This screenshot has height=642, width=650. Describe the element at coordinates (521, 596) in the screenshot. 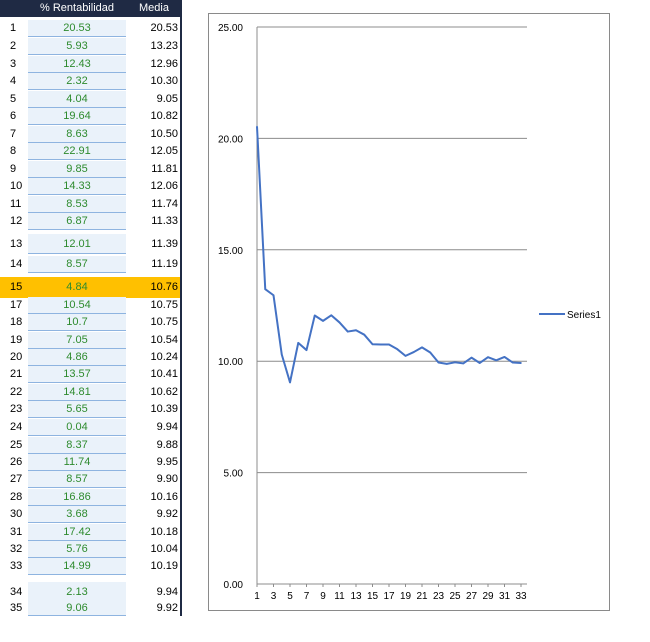

I see `x-tick-label: 33` at that location.